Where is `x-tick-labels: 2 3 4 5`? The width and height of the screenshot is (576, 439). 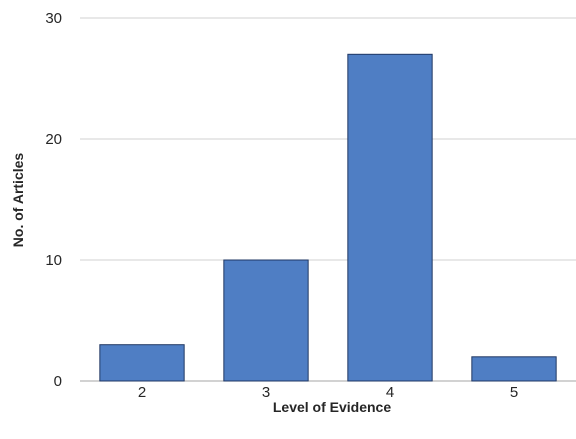 x-tick-labels: 2 3 4 5 is located at coordinates (328, 392).